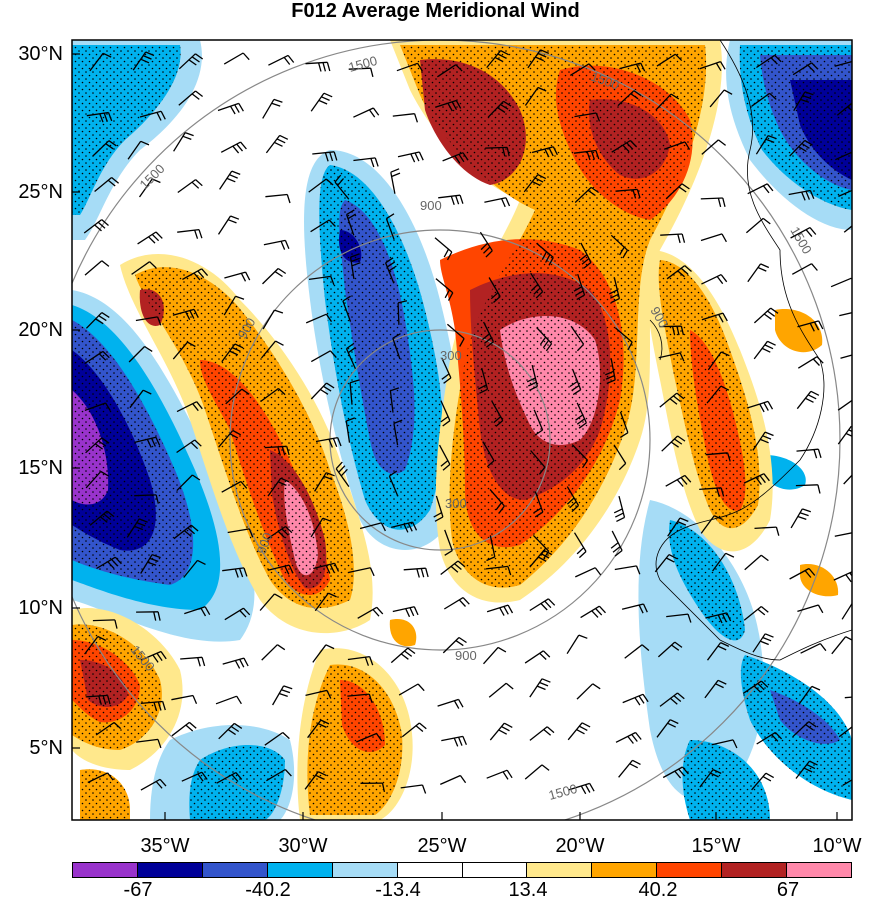 The width and height of the screenshot is (871, 902). Describe the element at coordinates (164, 846) in the screenshot. I see `lon-label-35w: 35°W` at that location.